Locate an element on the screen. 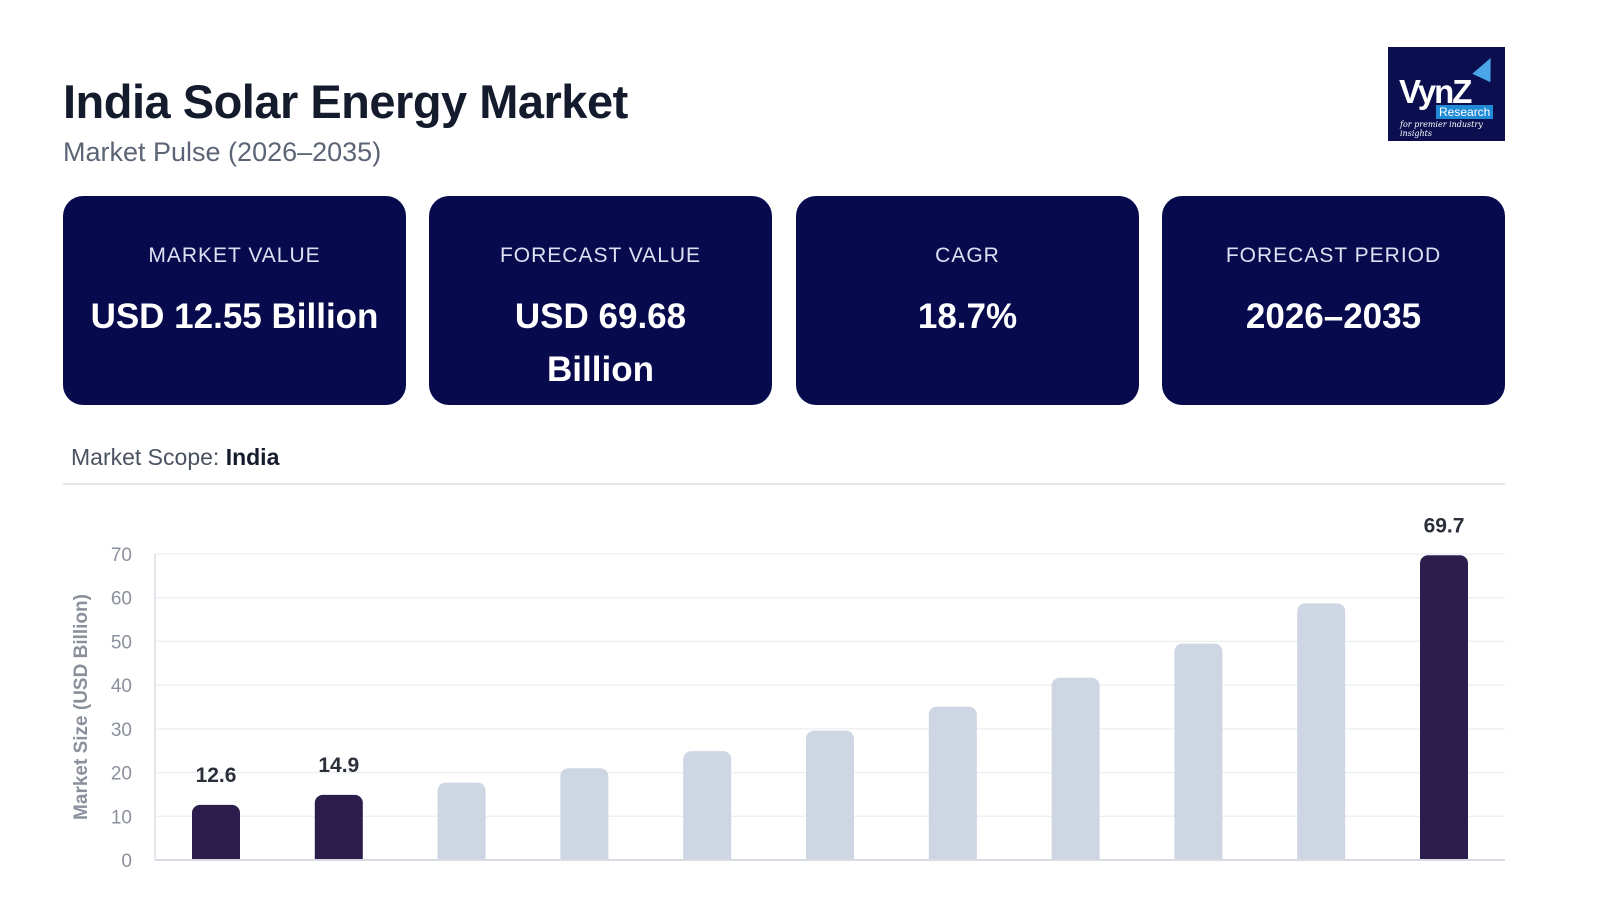 This screenshot has height=900, width=1600. page-title: India Solar Energy Market is located at coordinates (345, 101).